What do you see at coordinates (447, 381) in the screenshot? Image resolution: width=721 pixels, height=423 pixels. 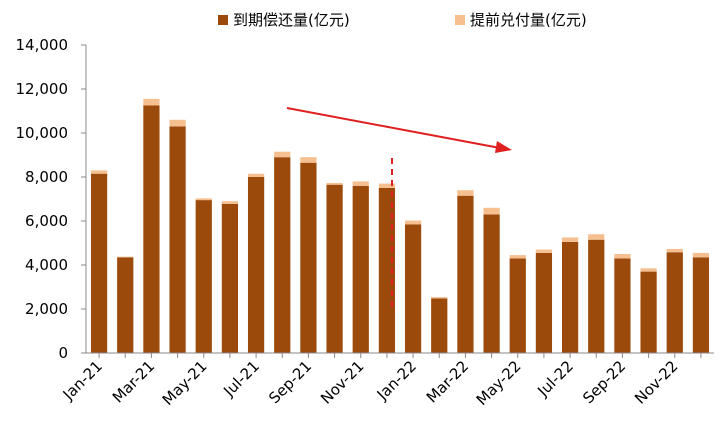 I see `x-tick-label: Mar-22` at bounding box center [447, 381].